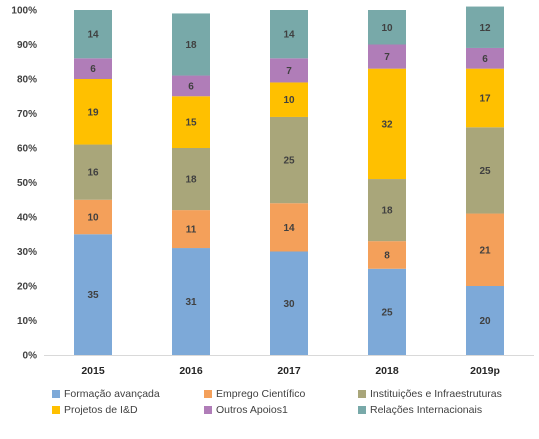 Image resolution: width=539 pixels, height=439 pixels. I want to click on y-tick-label: 60%, so click(27, 149).